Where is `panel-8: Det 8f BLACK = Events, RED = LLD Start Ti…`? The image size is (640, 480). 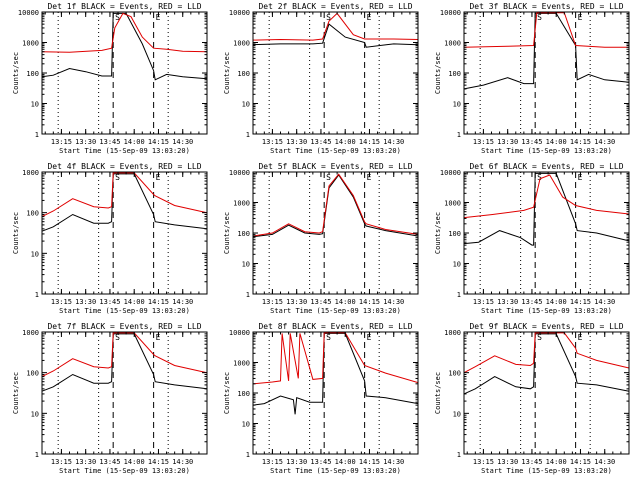
panel-8: Det 8f BLACK = Events, RED = LLD Start Ti… is located at coordinates (321, 398).